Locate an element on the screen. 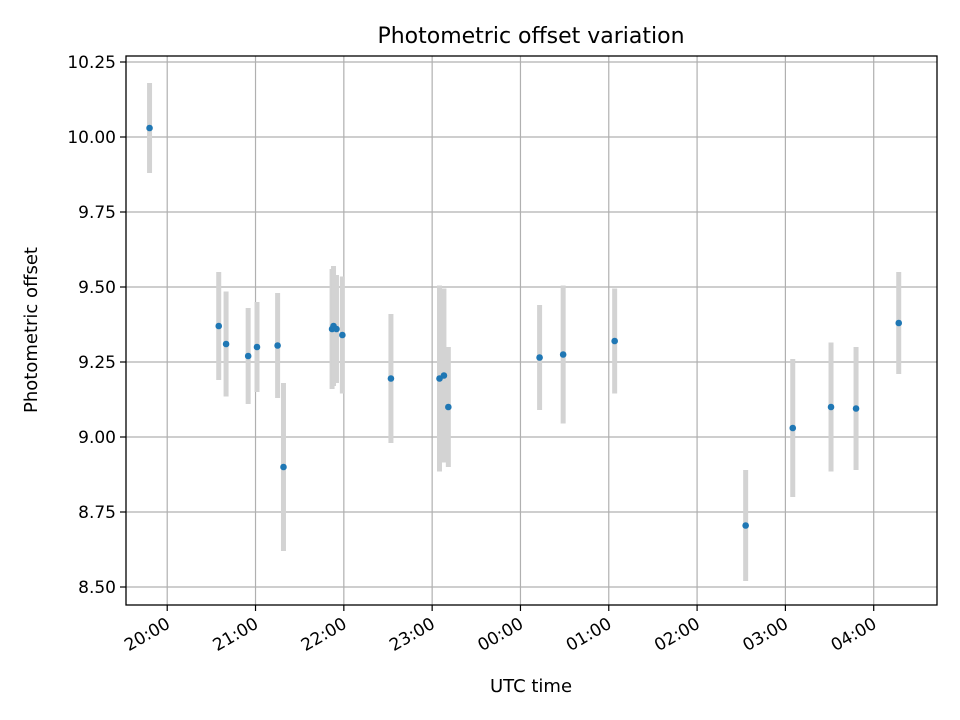 The width and height of the screenshot is (960, 720). y-axis-label: Photometric offset is located at coordinates (31, 330).